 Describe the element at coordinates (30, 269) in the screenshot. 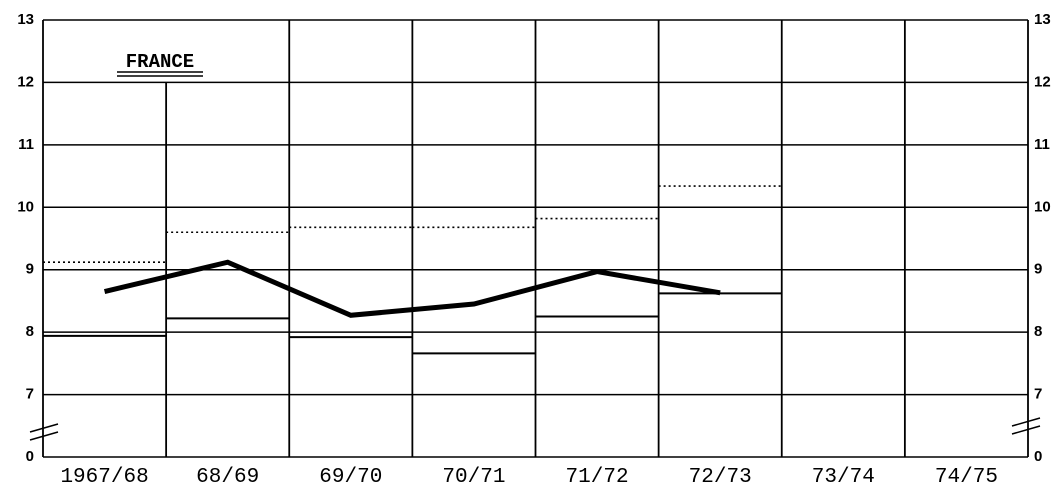

I see `y-tick-label: 9` at that location.